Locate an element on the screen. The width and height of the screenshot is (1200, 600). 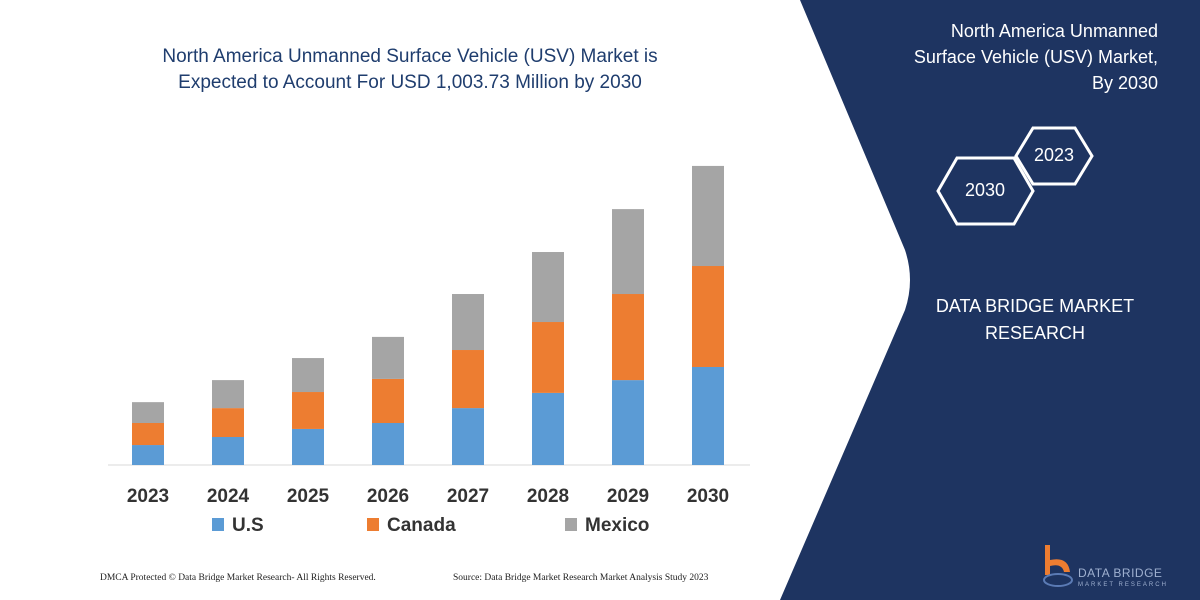
bar-canada-2029 is located at coordinates (628, 337).